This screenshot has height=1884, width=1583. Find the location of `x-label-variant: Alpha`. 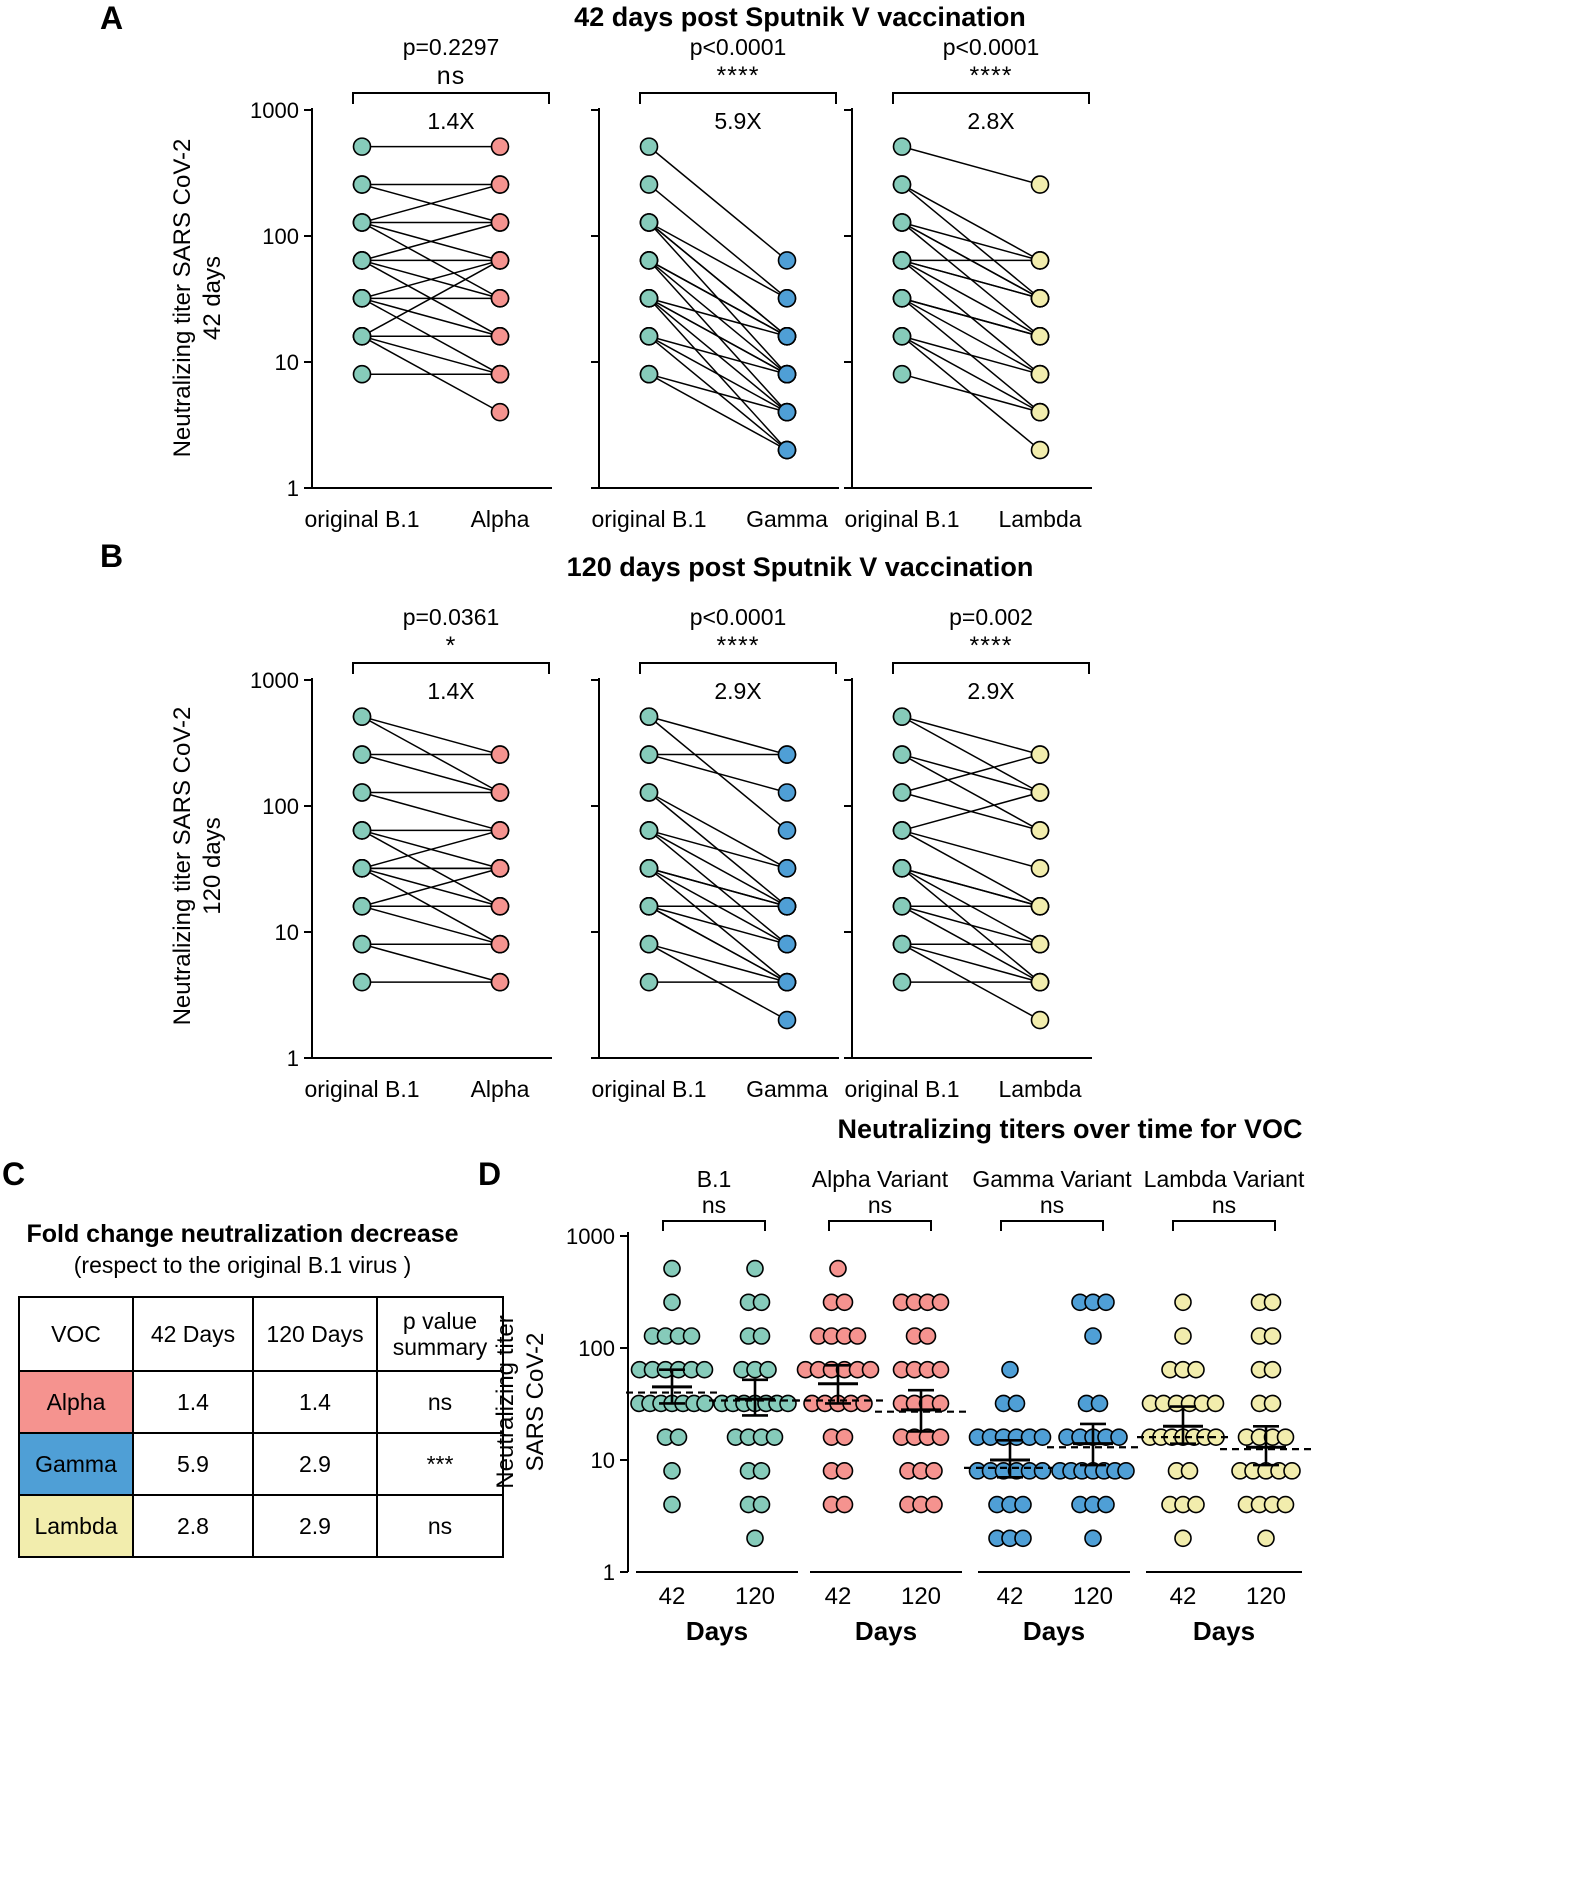

x-label-variant: Alpha is located at coordinates (500, 519).